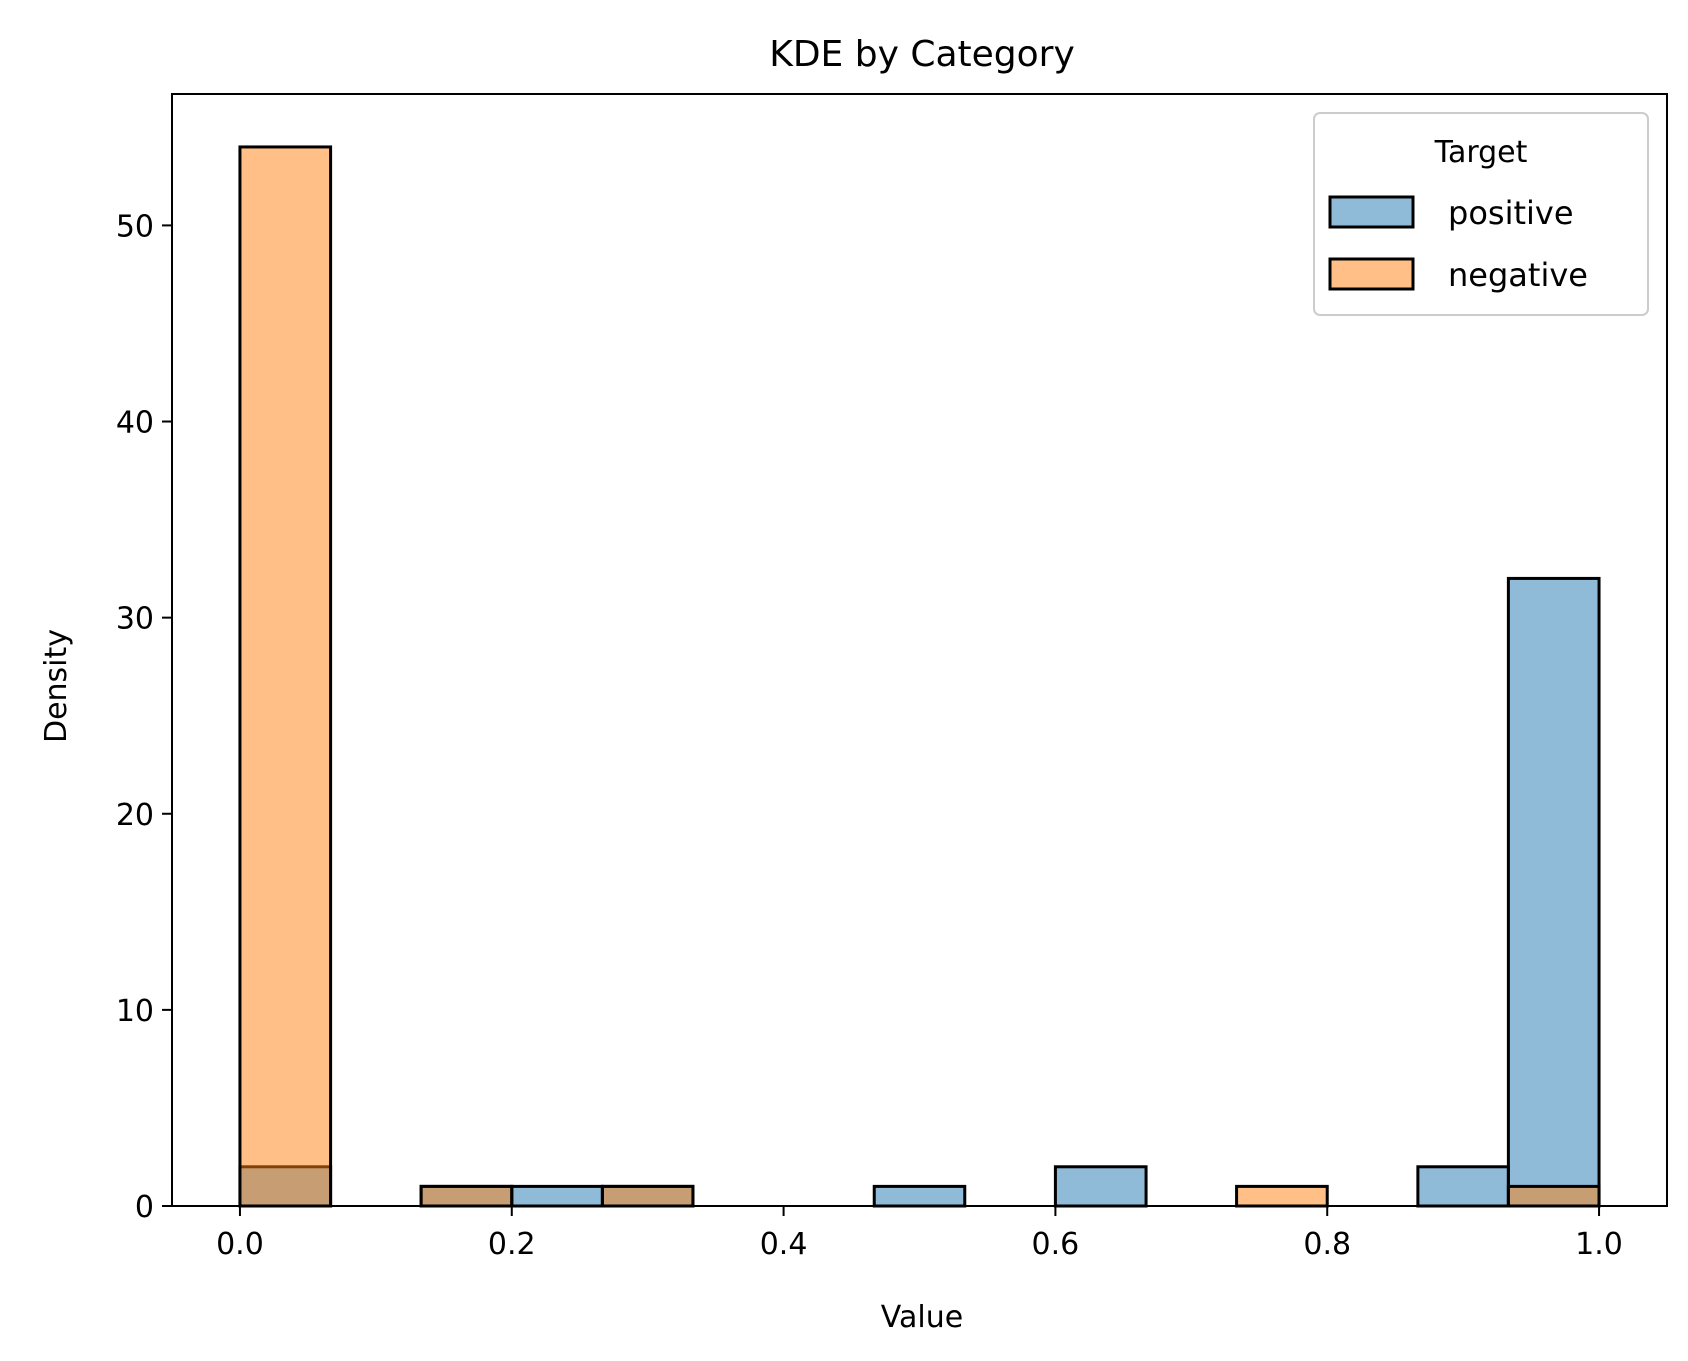 The image size is (1688, 1361). I want to click on x-tick-label: 1.0, so click(1599, 1244).